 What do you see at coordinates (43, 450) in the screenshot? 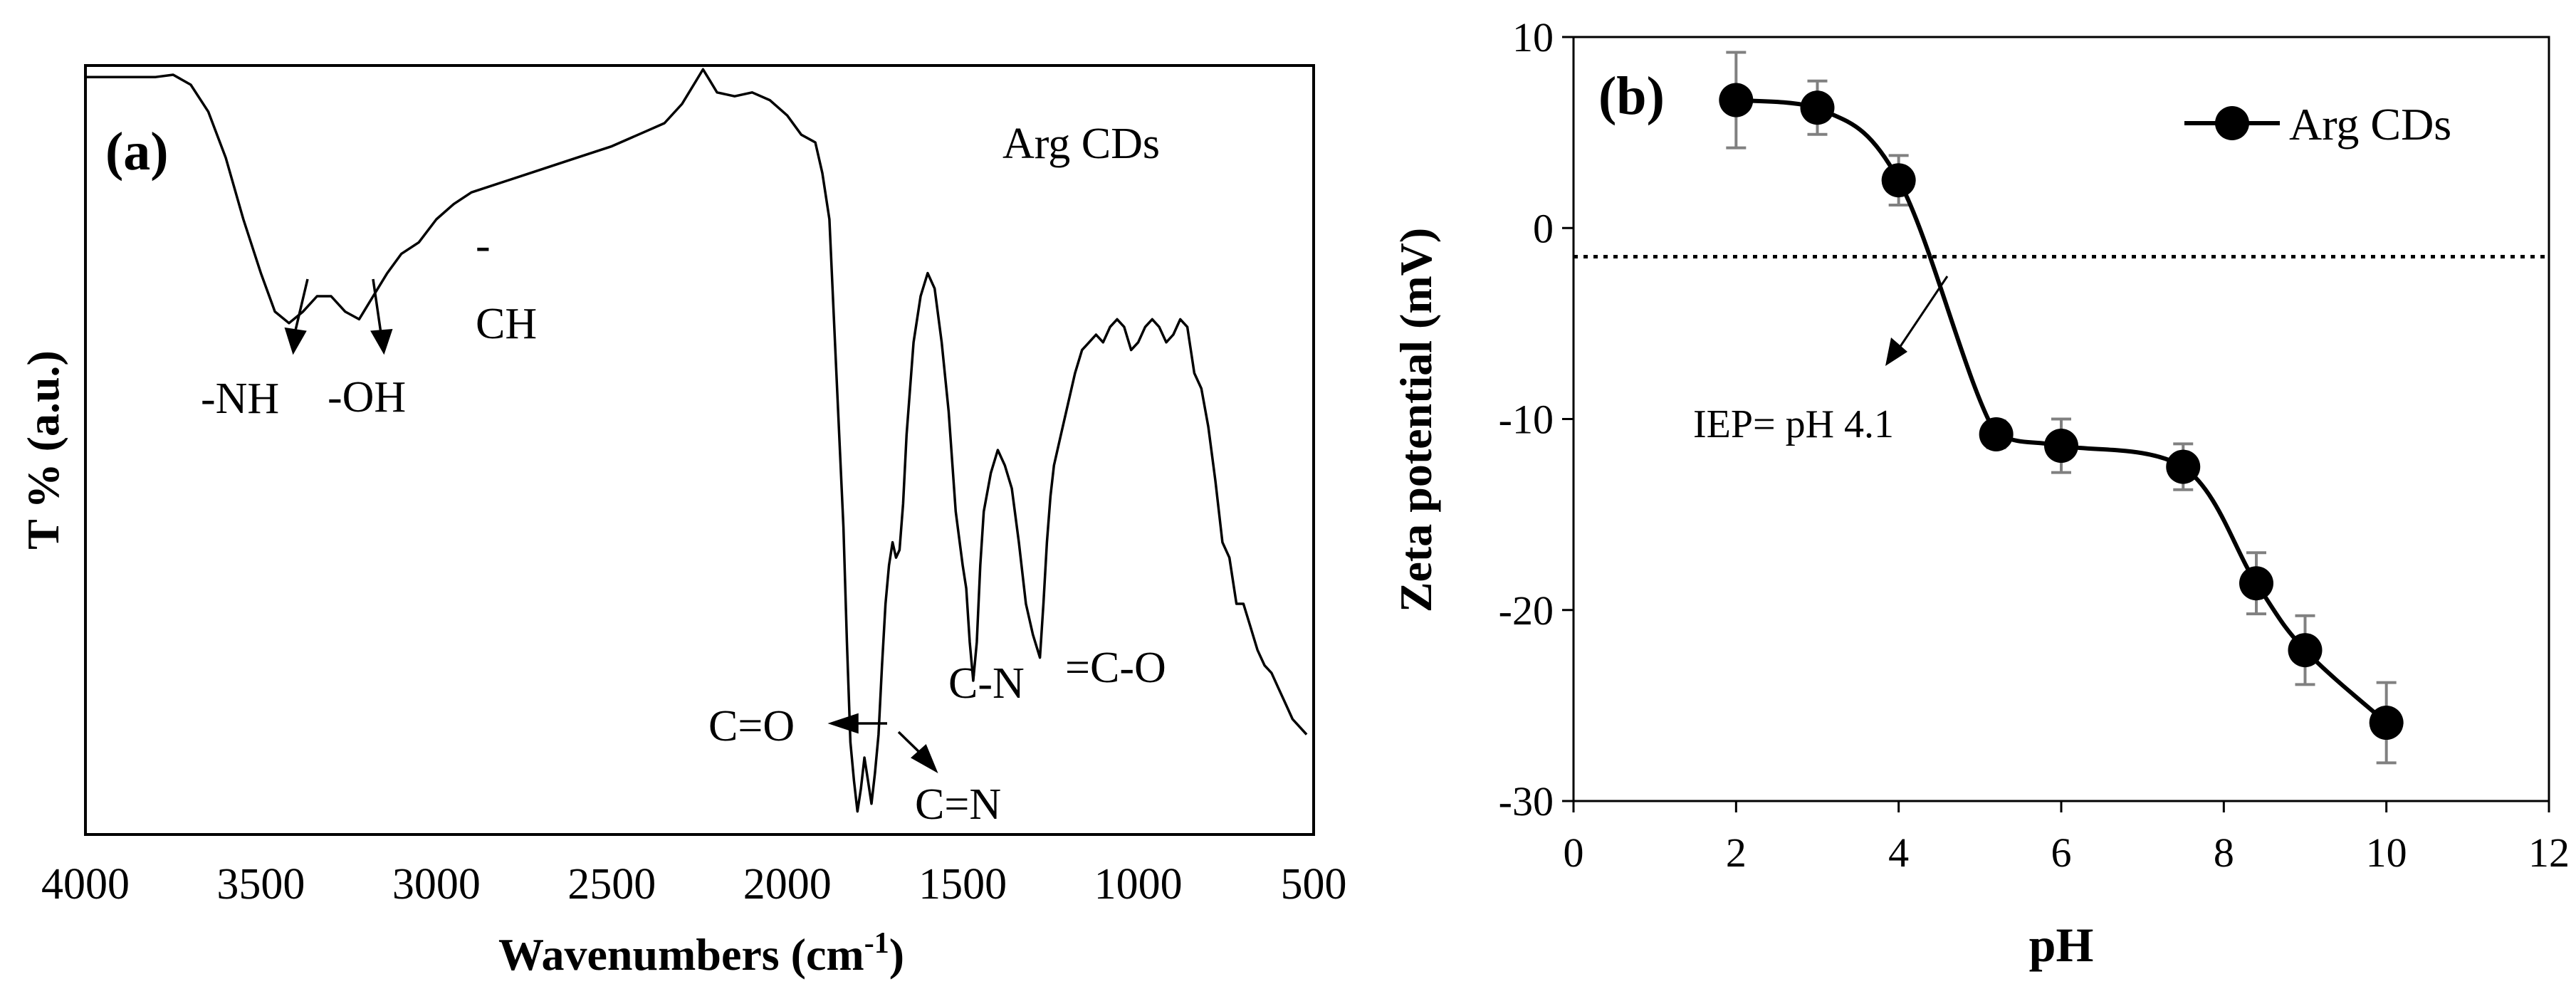
I see `ftir-y-axis-label: T % (a.u.)` at bounding box center [43, 450].